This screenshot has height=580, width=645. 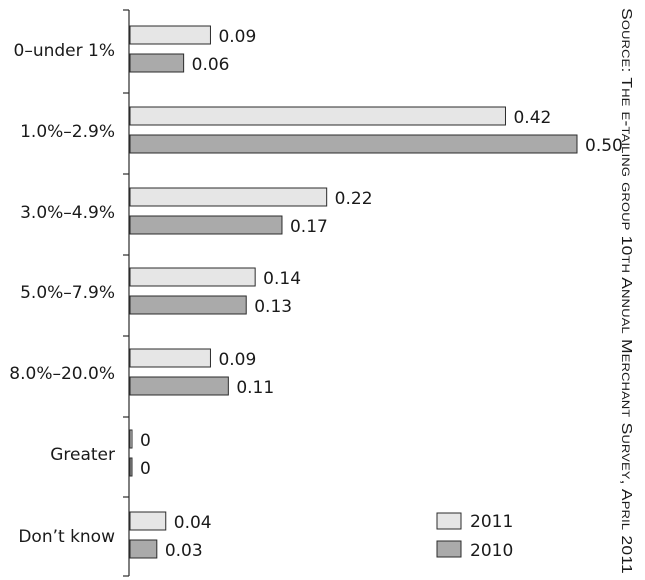 What do you see at coordinates (282, 279) in the screenshot?
I see `value-label: 0.14` at bounding box center [282, 279].